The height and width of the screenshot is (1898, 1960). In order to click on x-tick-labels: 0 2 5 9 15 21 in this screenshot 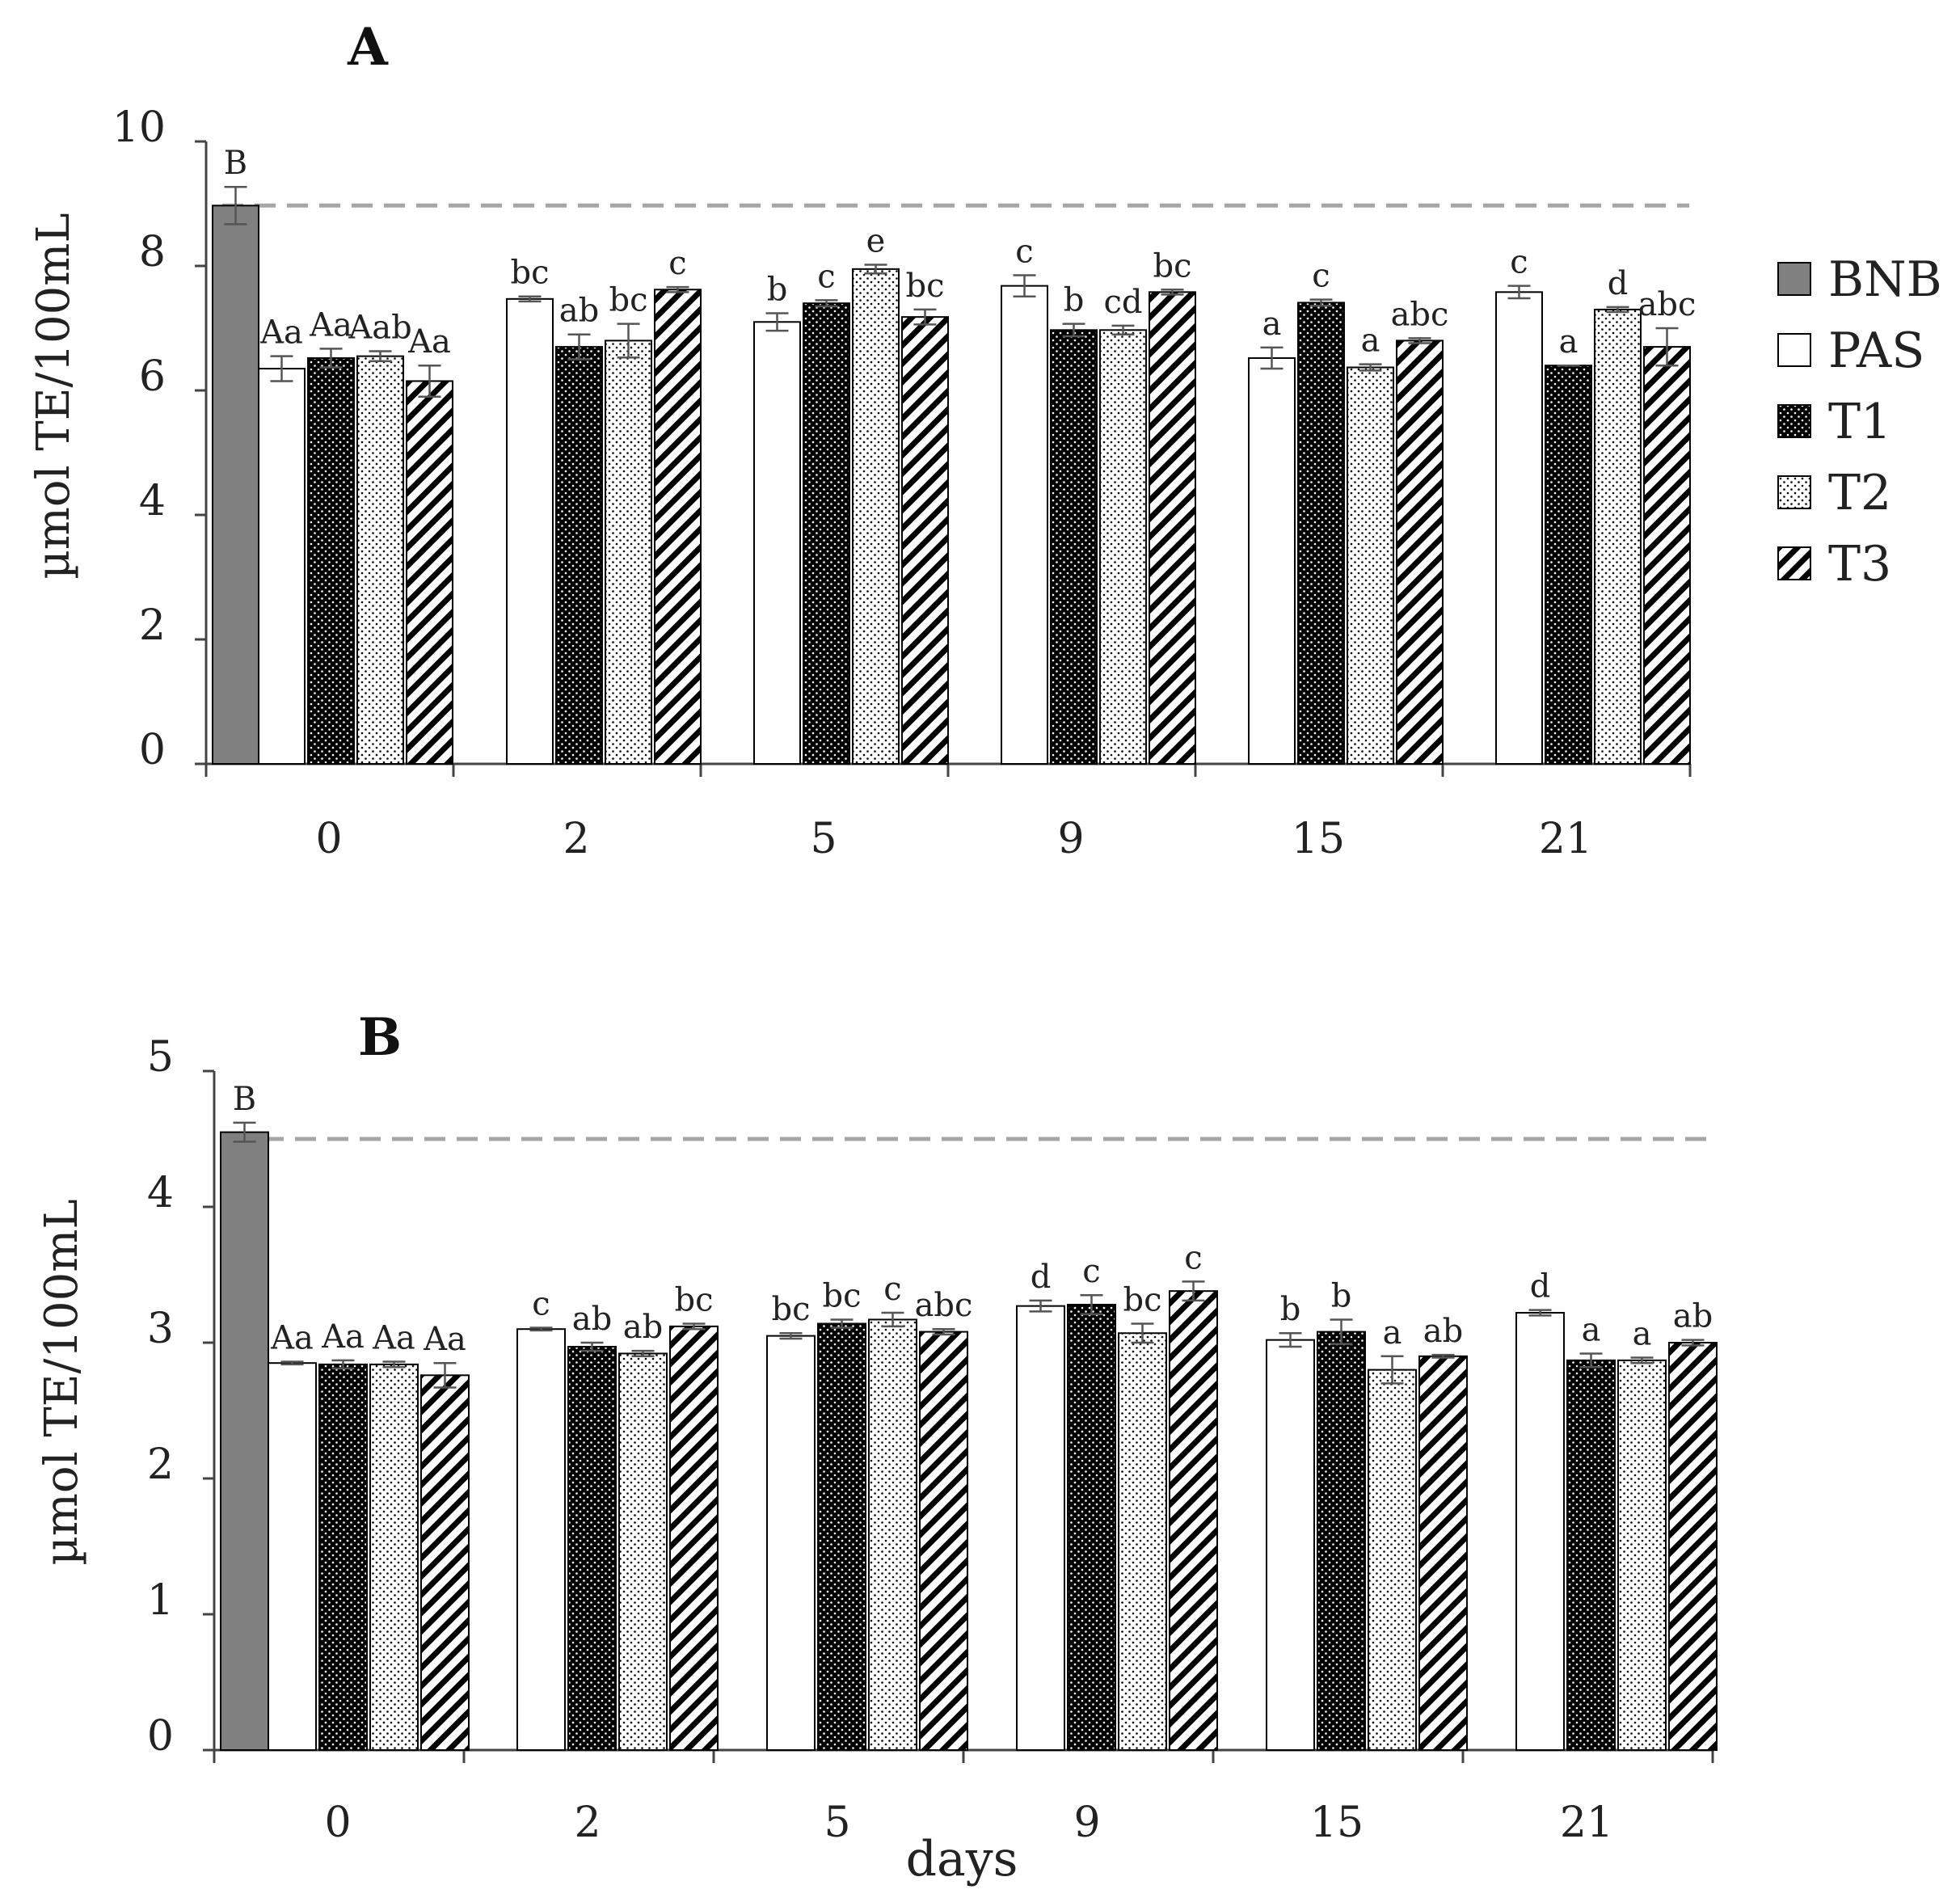, I will do `click(954, 839)`.